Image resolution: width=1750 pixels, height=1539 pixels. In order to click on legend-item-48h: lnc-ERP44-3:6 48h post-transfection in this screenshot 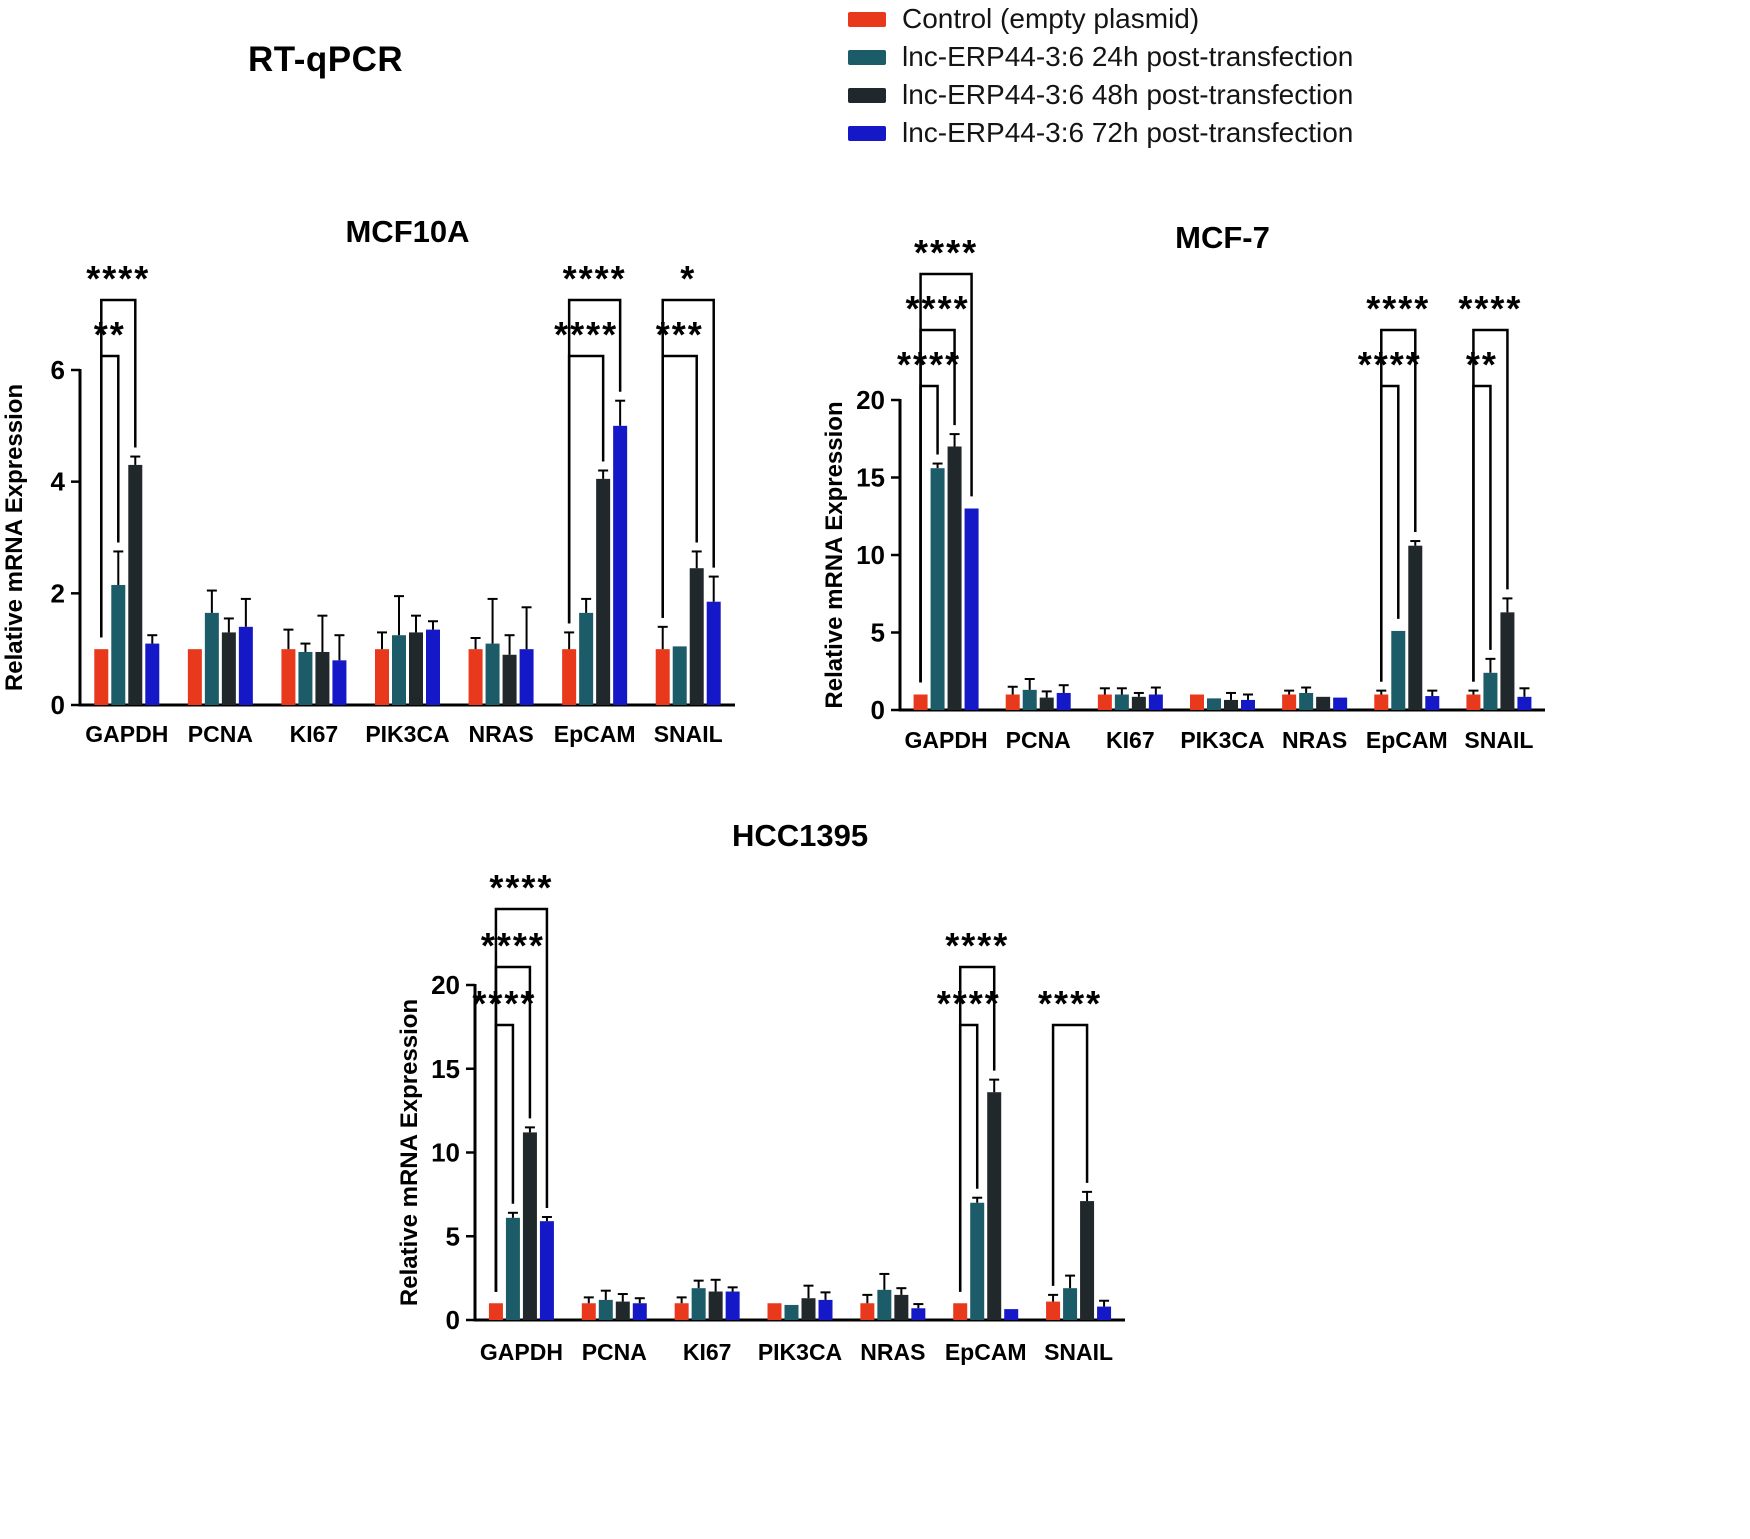, I will do `click(1100, 95)`.